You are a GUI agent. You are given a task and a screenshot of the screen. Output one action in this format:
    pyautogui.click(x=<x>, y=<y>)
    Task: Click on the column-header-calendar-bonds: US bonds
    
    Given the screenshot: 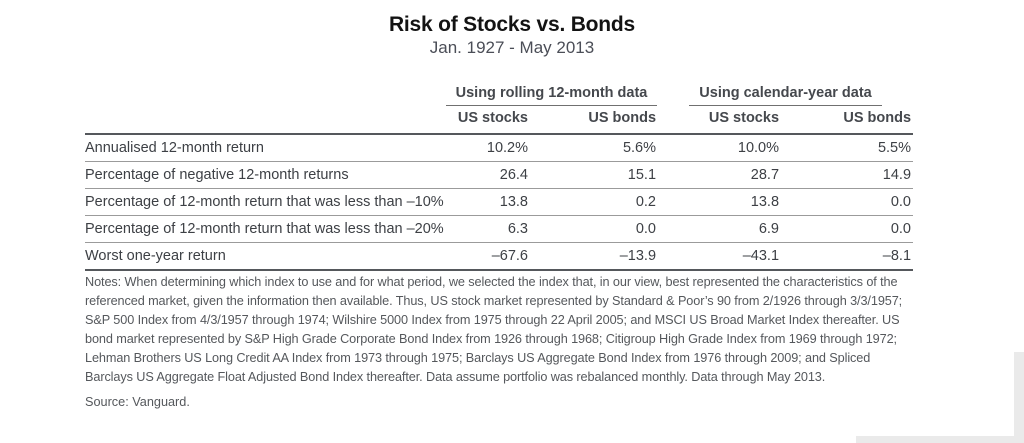 What is the action you would take?
    pyautogui.click(x=877, y=118)
    